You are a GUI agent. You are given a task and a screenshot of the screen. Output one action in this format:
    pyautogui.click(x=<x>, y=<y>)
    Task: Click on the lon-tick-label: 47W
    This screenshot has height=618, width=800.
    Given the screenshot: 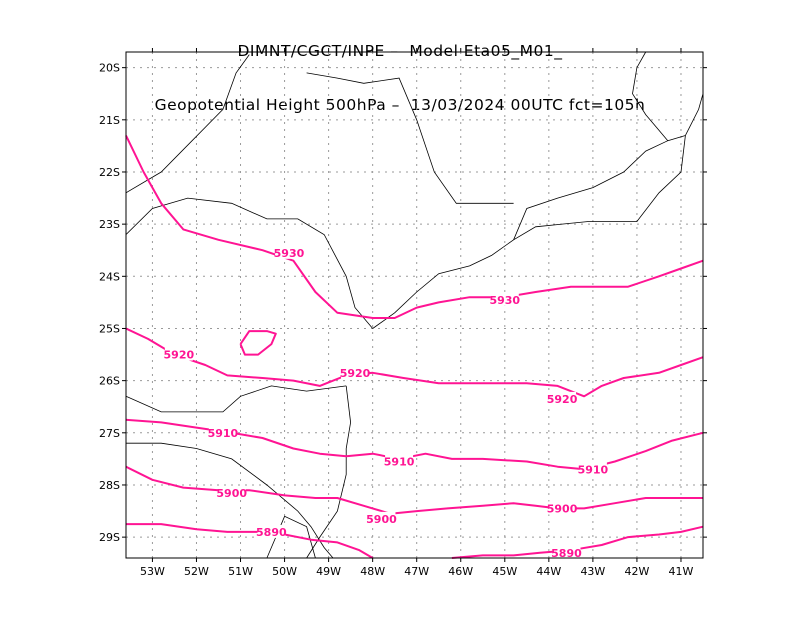 What is the action you would take?
    pyautogui.click(x=416, y=571)
    